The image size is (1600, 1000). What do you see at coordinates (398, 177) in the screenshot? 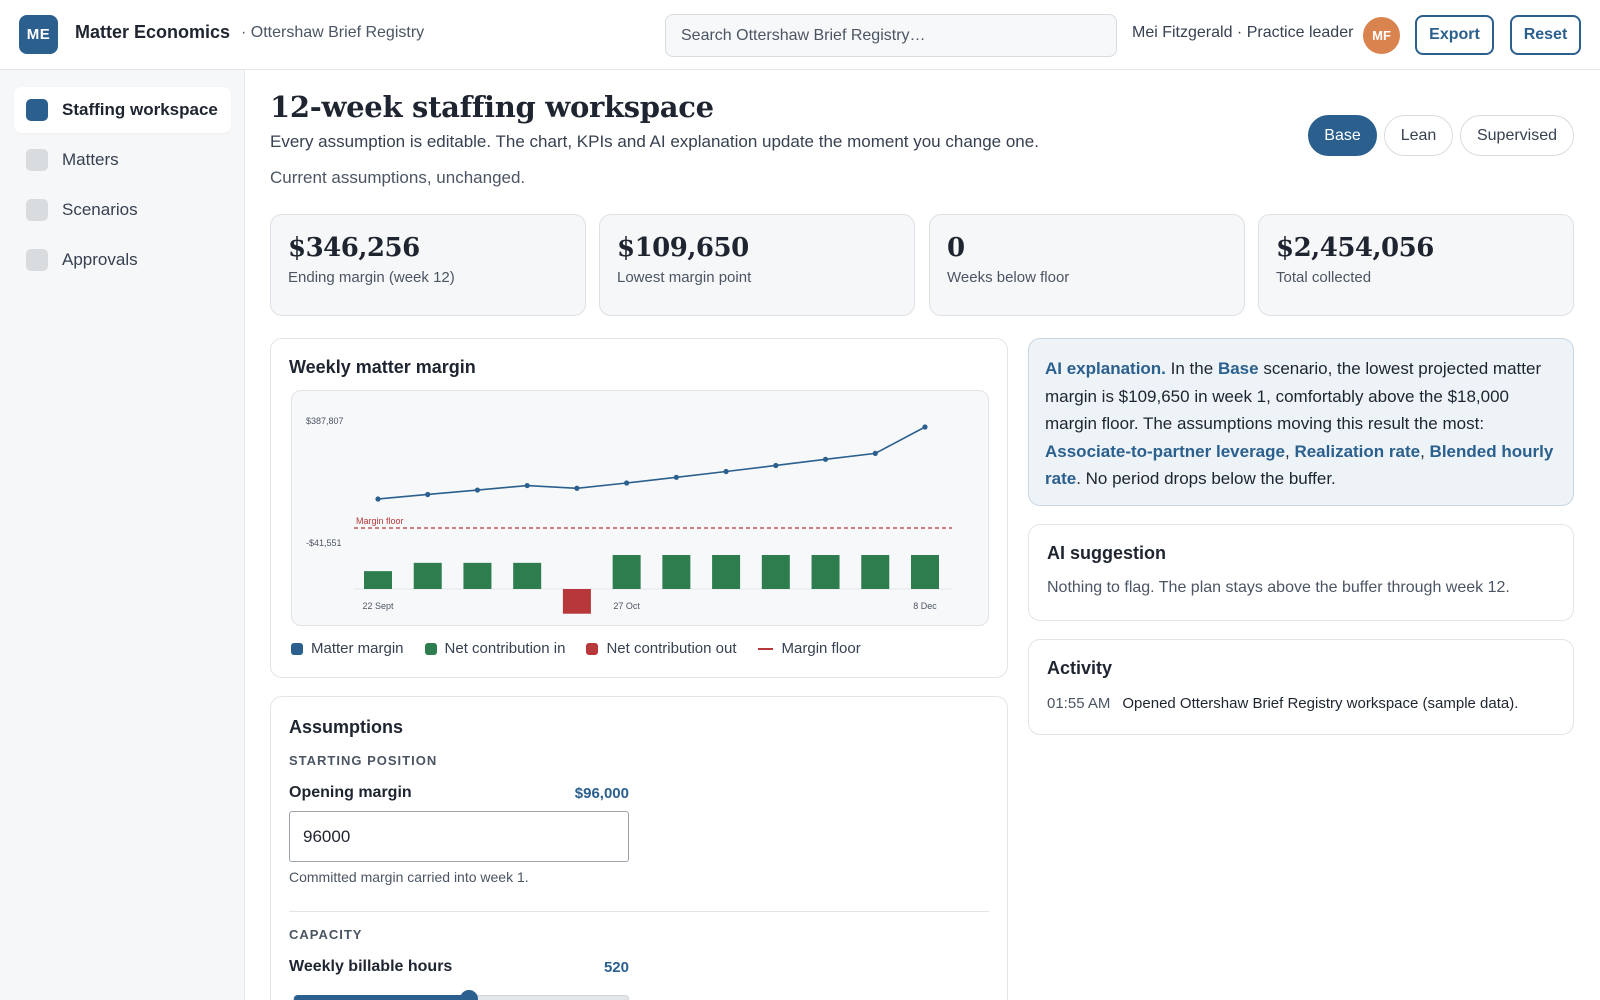
I see `page-status: Current assumptions, unchanged.` at bounding box center [398, 177].